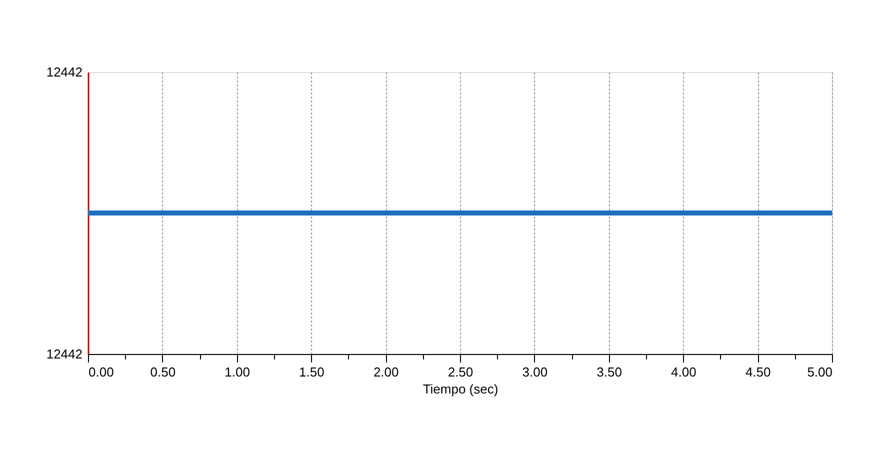  What do you see at coordinates (386, 372) in the screenshot?
I see `x-tick-label: 2.00` at bounding box center [386, 372].